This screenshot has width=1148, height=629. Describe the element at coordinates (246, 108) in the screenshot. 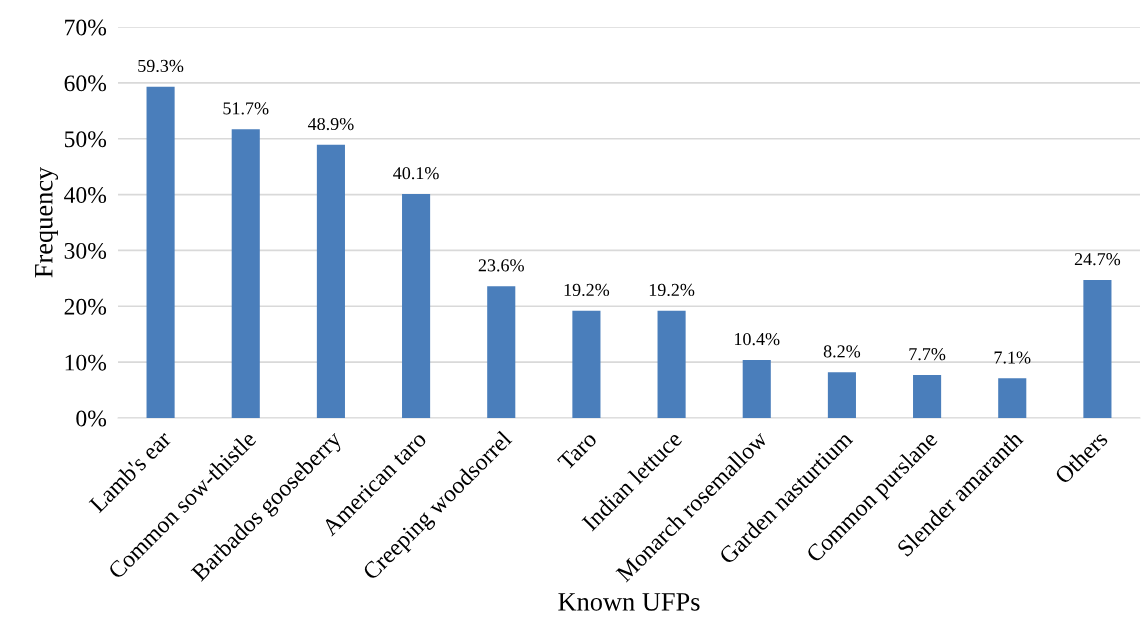

I see `data-label: 51.7%` at that location.